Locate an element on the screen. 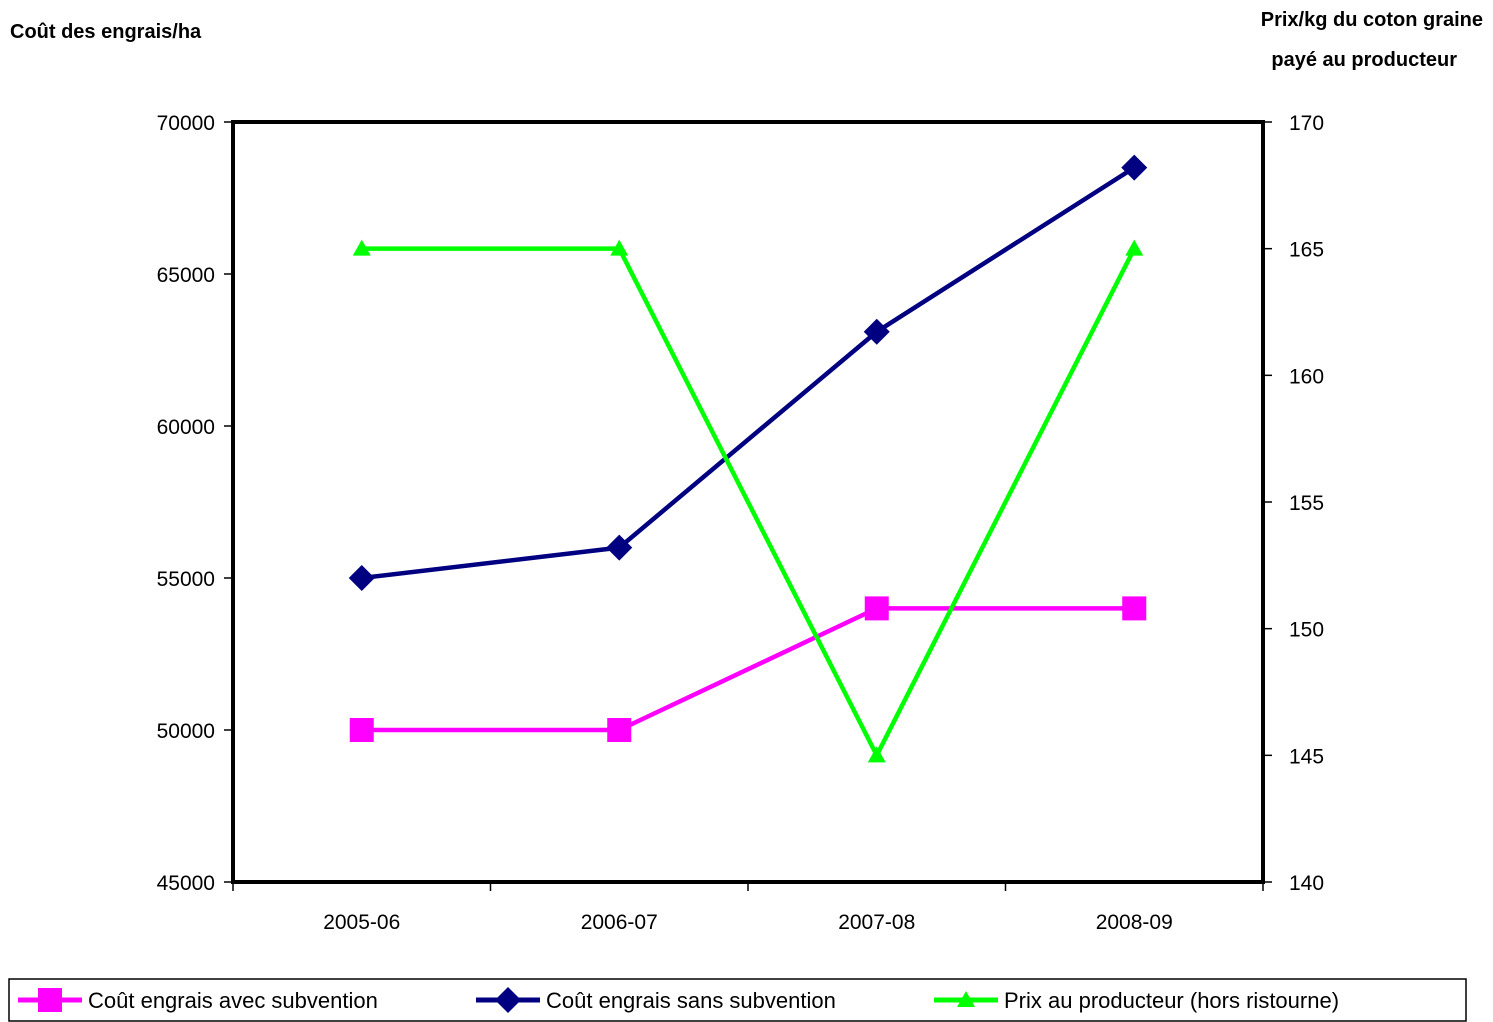 Image resolution: width=1493 pixels, height=1022 pixels. left-axis-label: Coût des engrais/ha is located at coordinates (106, 32).